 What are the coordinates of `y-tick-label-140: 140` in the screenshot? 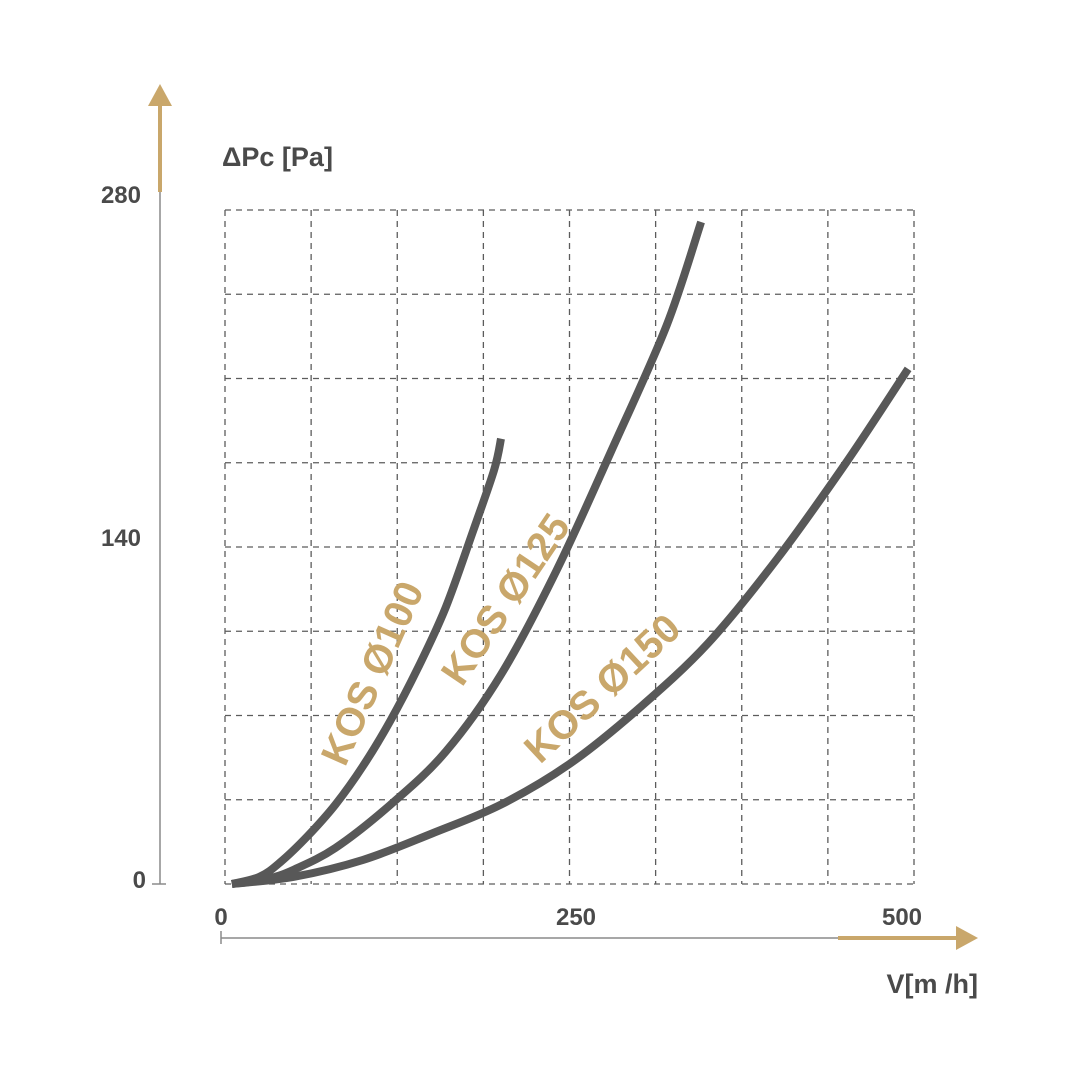 It's located at (121, 538).